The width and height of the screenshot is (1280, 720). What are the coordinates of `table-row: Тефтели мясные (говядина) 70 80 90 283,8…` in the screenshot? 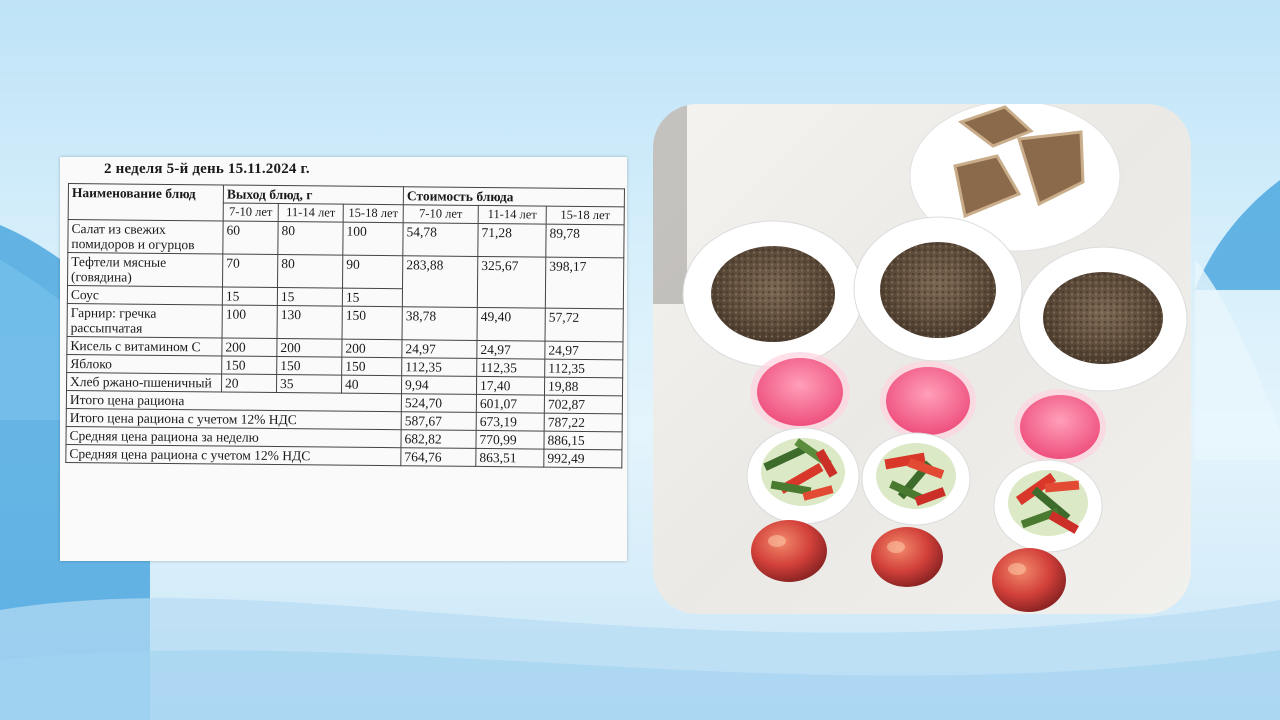 It's located at (345, 280).